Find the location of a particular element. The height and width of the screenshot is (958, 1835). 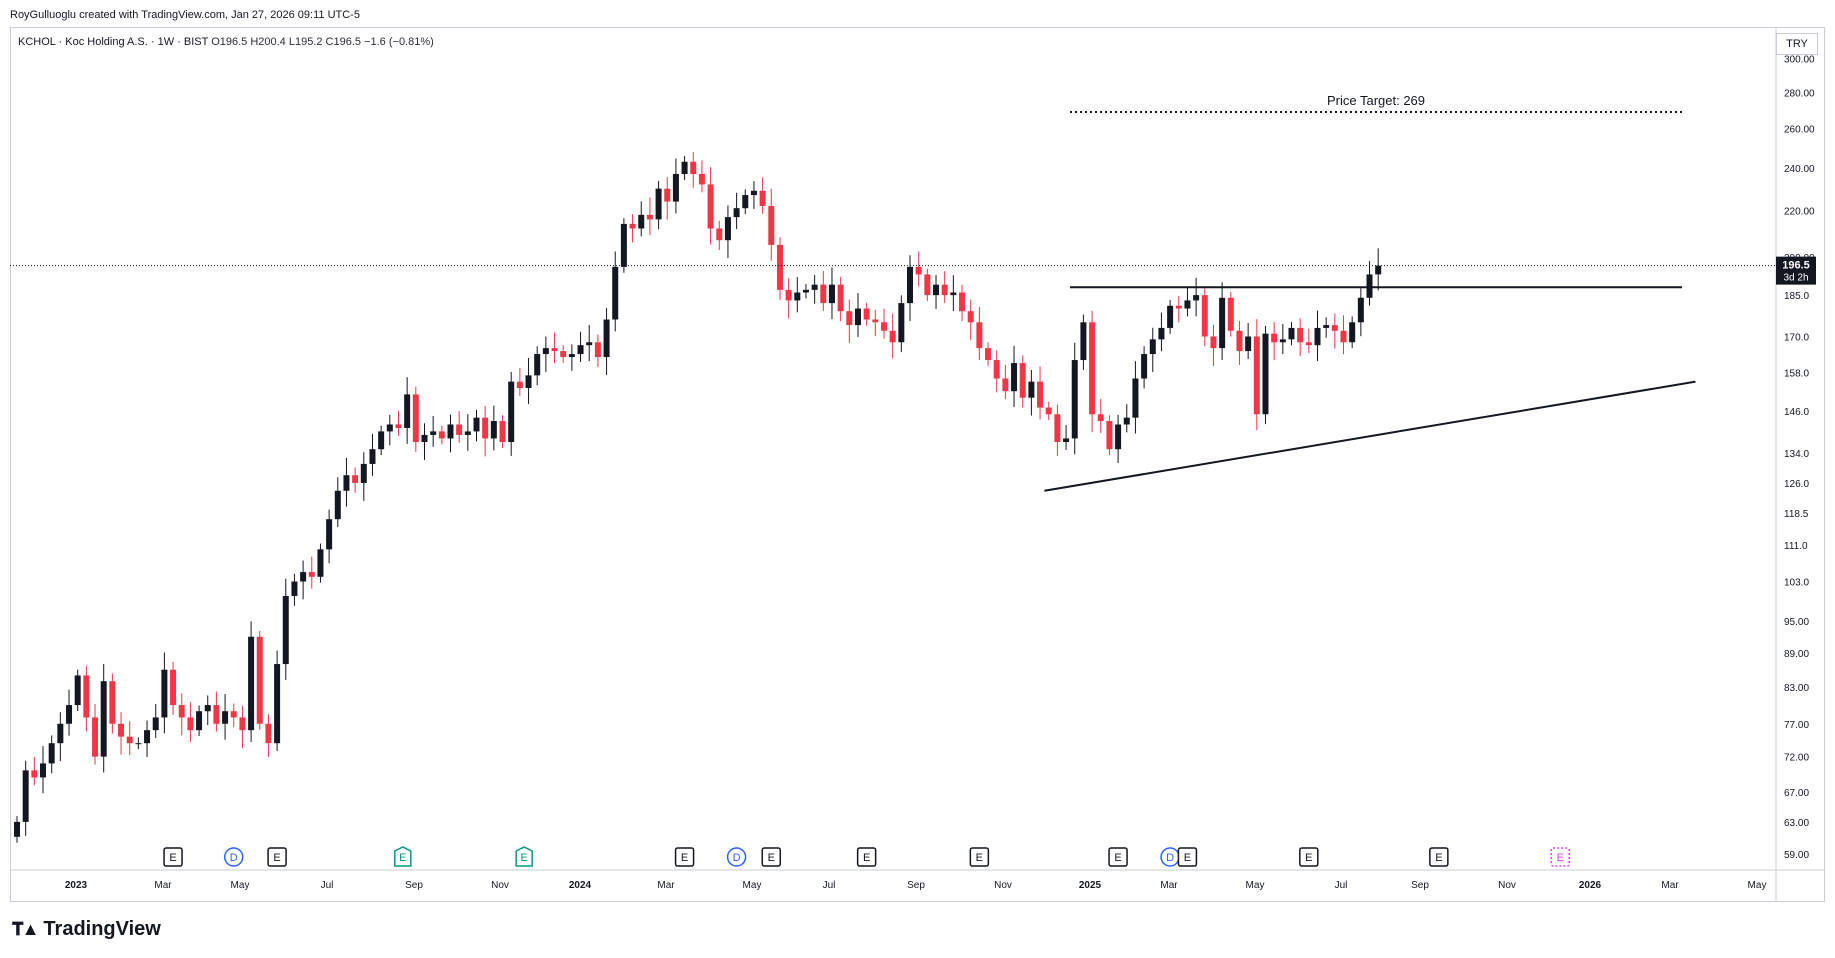

y-tick-label: 170.0 is located at coordinates (1796, 337).